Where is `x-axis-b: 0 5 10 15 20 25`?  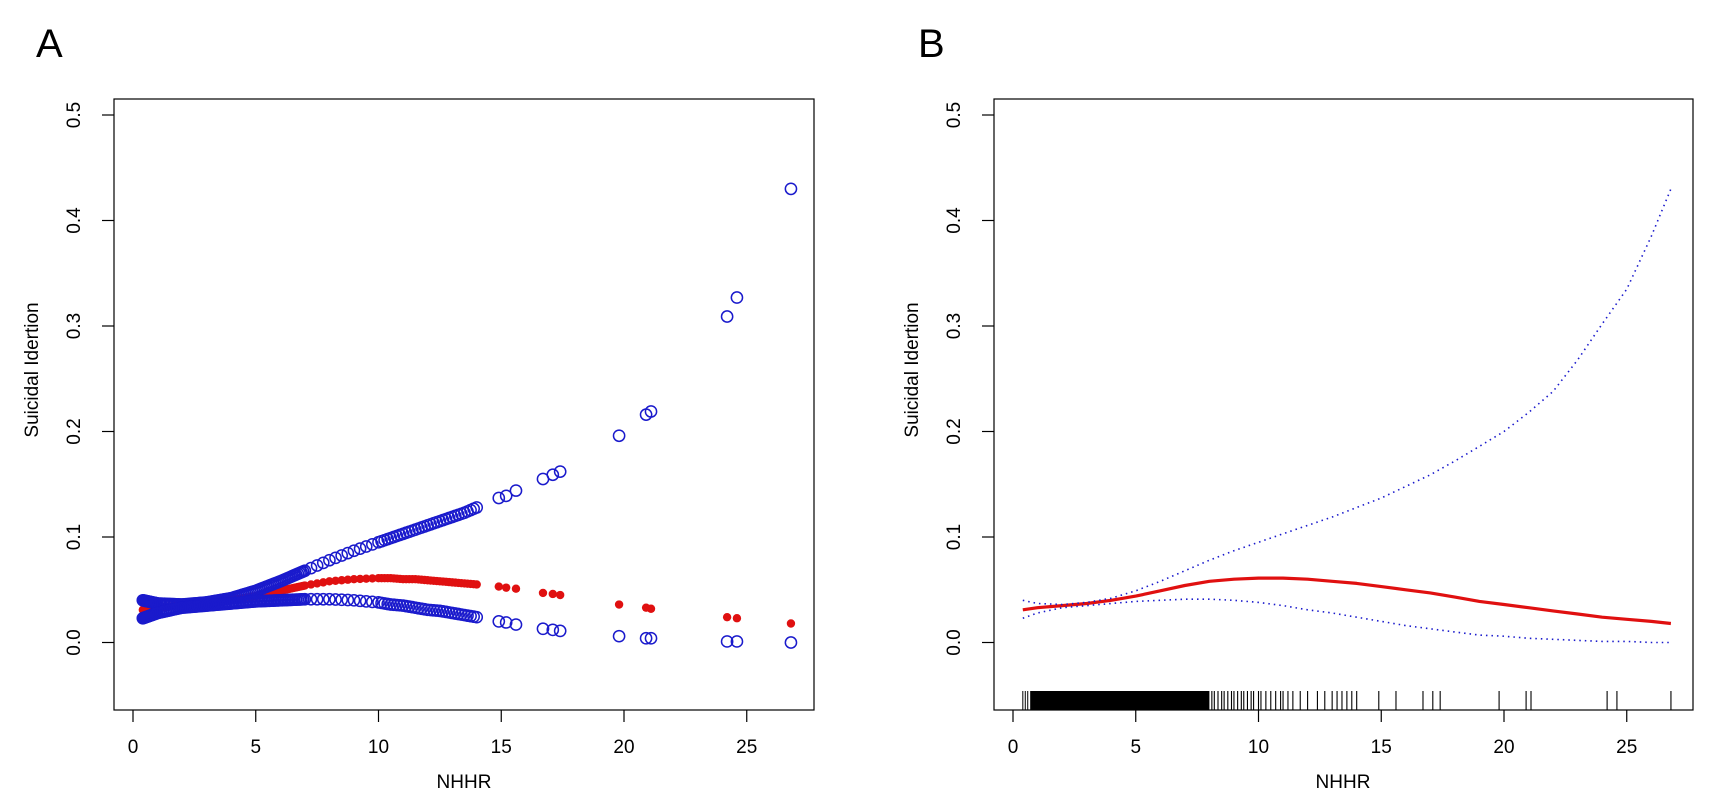 x-axis-b: 0 5 10 15 20 25 is located at coordinates (1322, 734).